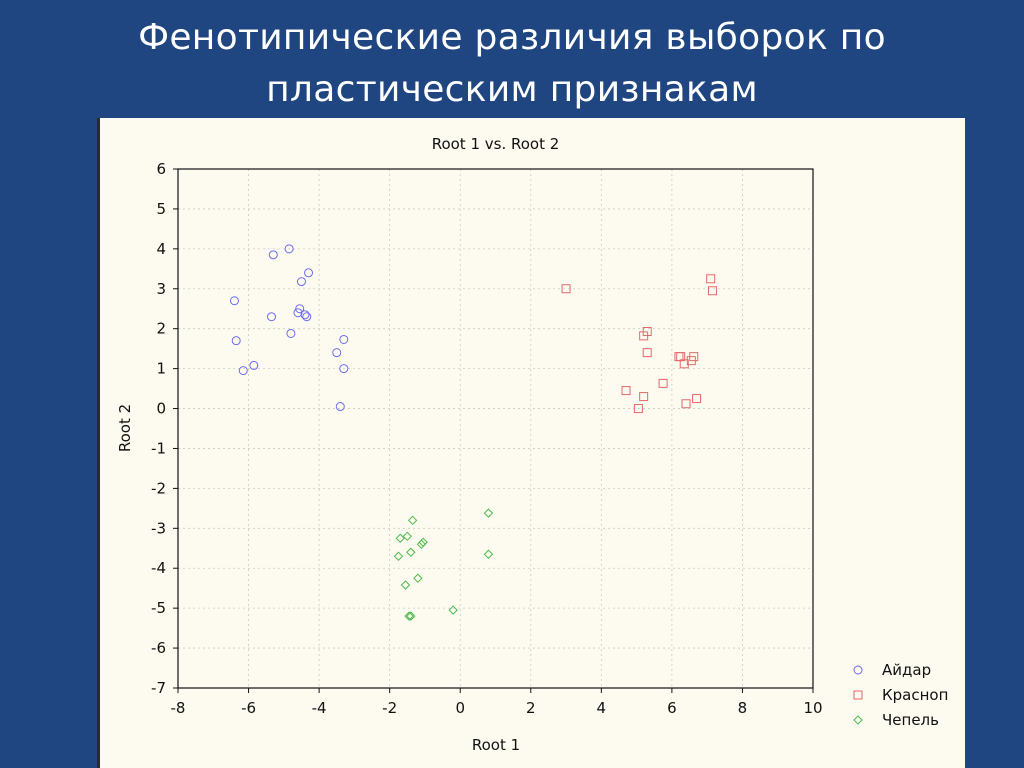  I want to click on x-tick-label: 8, so click(743, 708).